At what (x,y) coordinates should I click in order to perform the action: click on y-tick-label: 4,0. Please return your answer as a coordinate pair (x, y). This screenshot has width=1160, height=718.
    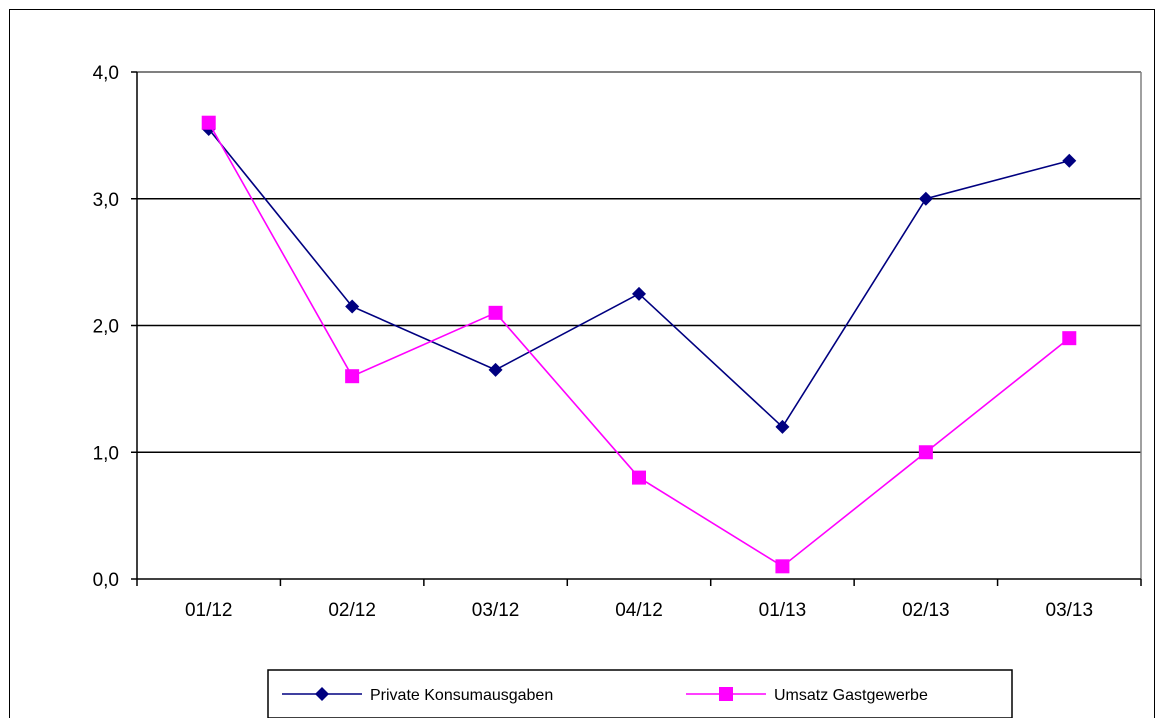
    Looking at the image, I should click on (106, 73).